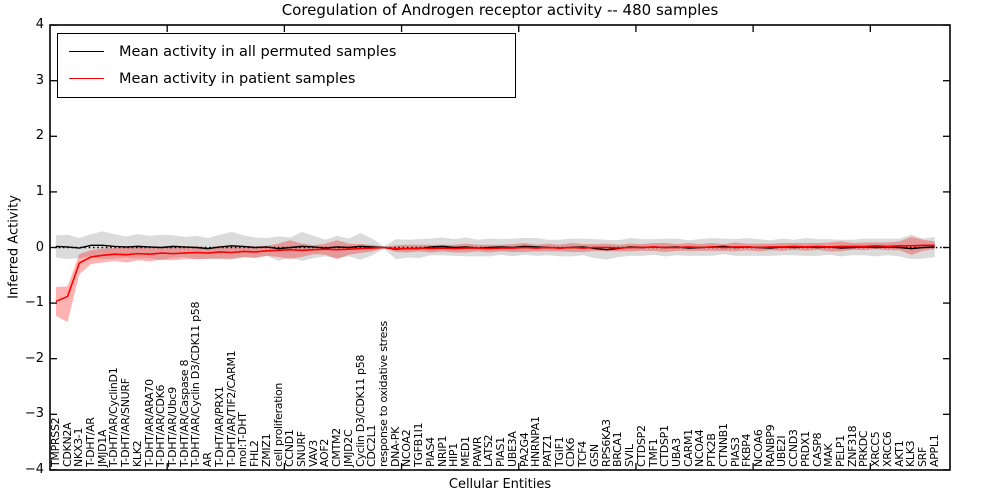 Image resolution: width=1000 pixels, height=500 pixels. What do you see at coordinates (430, 452) in the screenshot?
I see `x-category-label: PIAS4` at bounding box center [430, 452].